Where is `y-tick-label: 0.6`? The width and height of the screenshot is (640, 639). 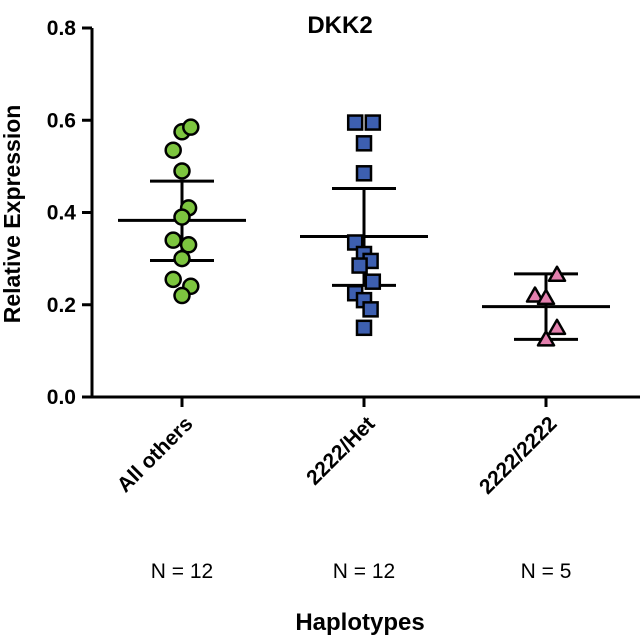
y-tick-label: 0.6 is located at coordinates (61, 120).